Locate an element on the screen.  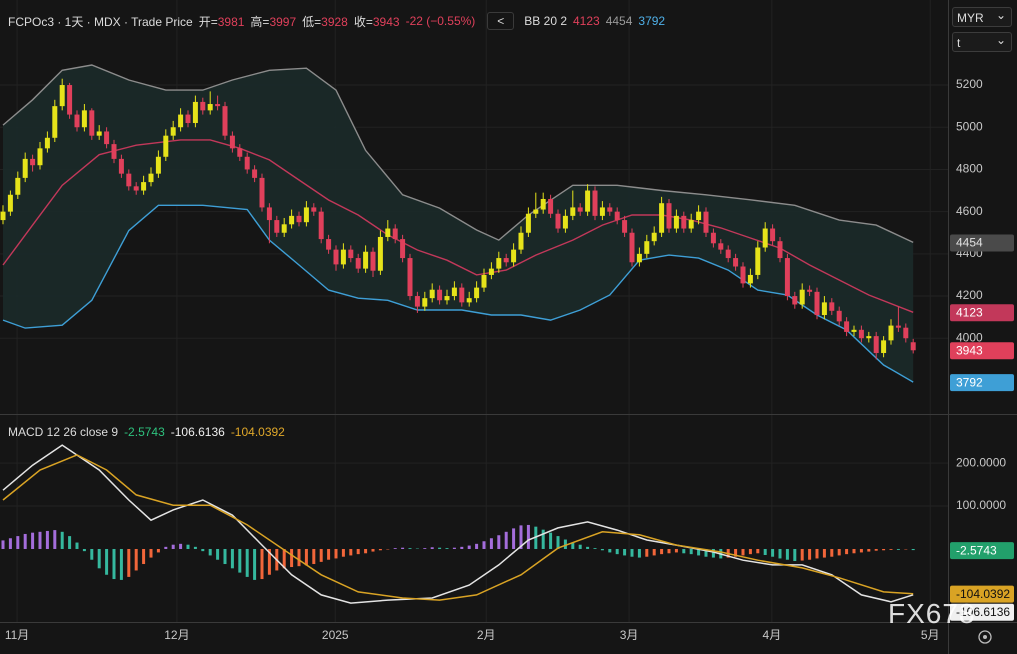
collapse-button: < is located at coordinates (500, 21).